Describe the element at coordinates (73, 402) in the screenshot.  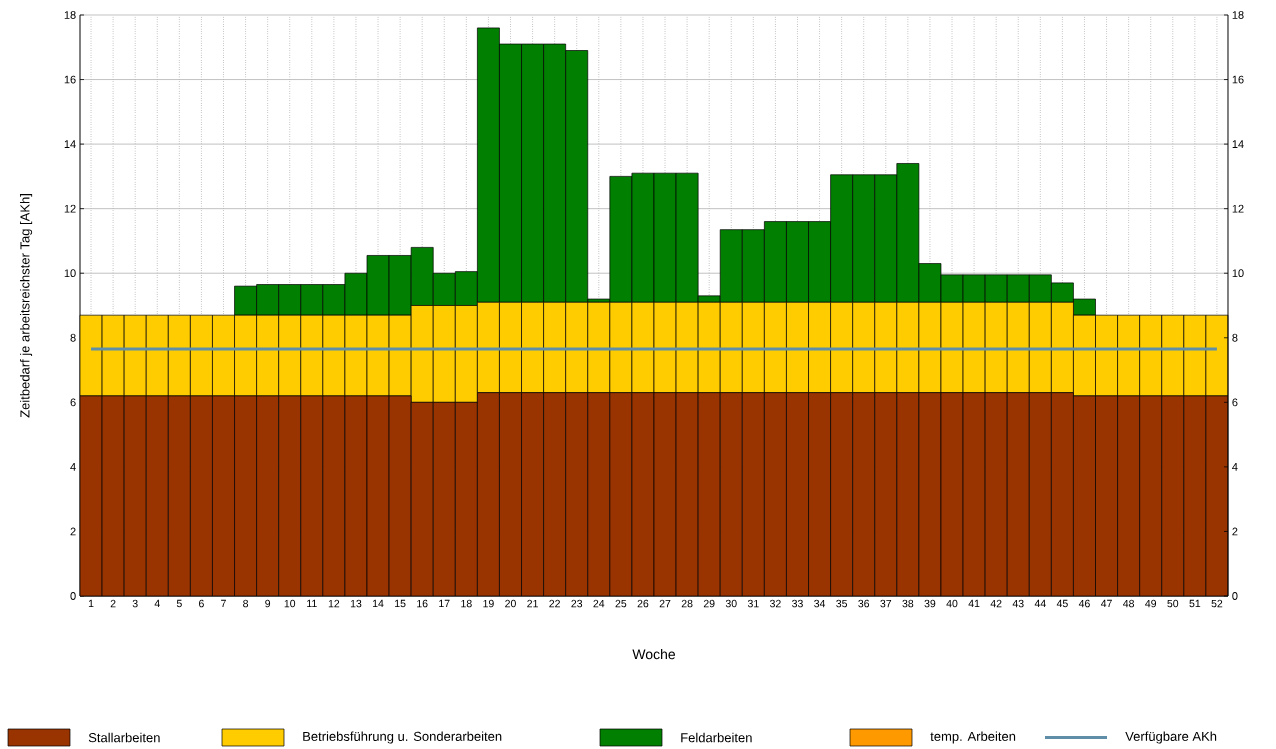
I see `y-tick-label: 6` at that location.